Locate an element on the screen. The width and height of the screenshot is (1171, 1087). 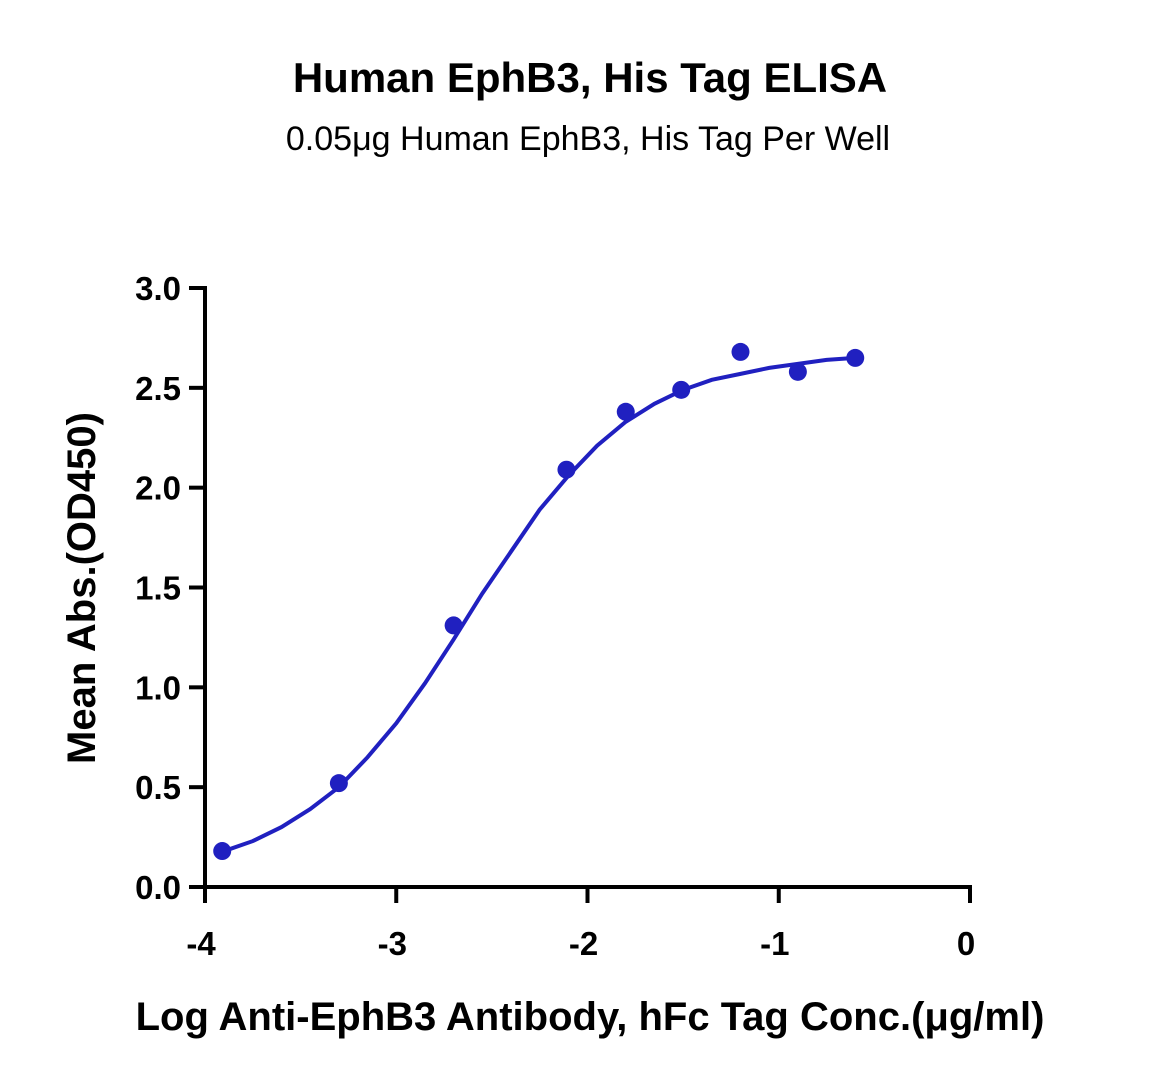
x-tick-label: -2 is located at coordinates (583, 943).